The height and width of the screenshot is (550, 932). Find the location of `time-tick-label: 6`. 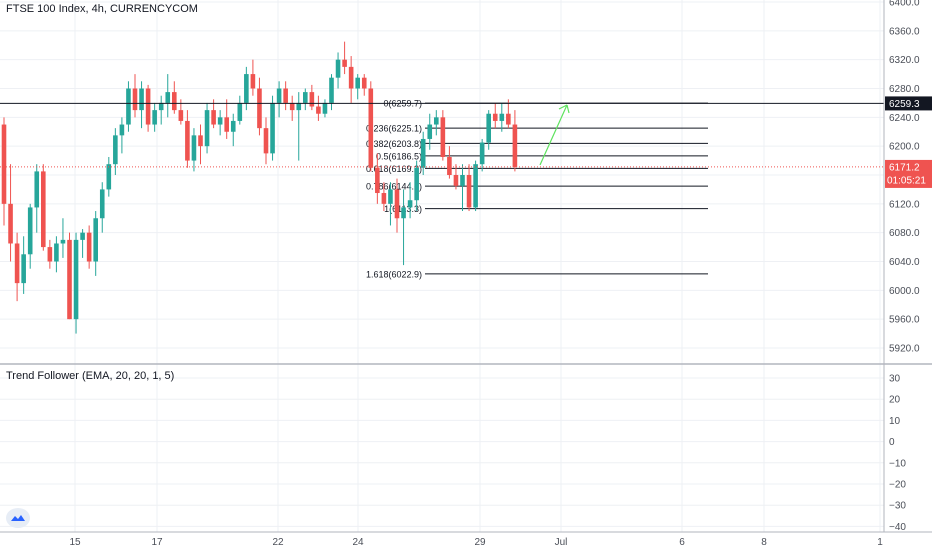

time-tick-label: 6 is located at coordinates (682, 542).